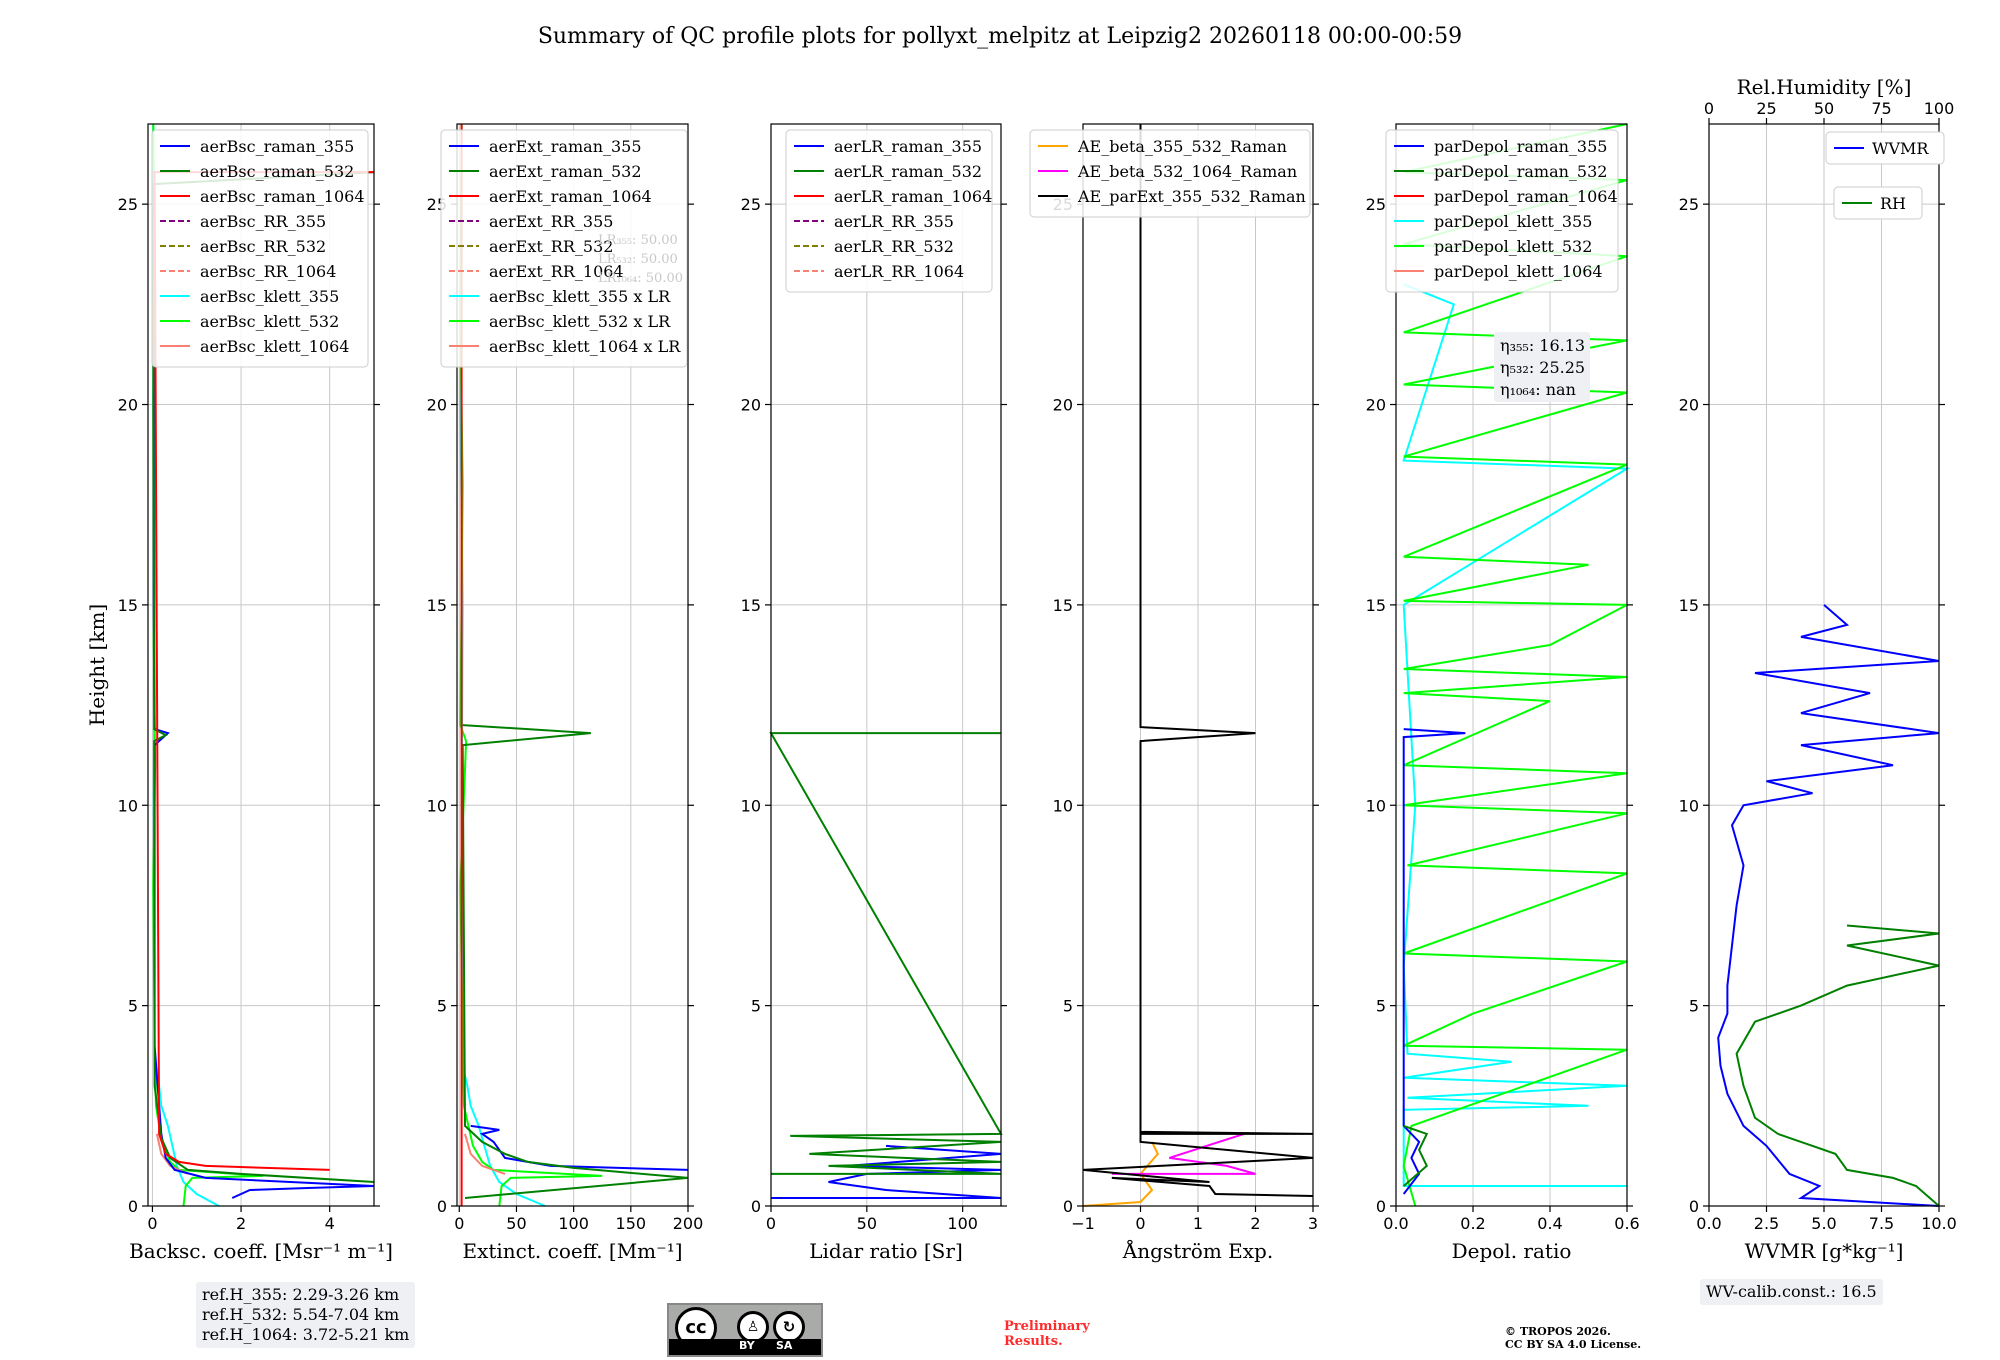 The height and width of the screenshot is (1360, 2000). Describe the element at coordinates (1198, 1223) in the screenshot. I see `x-tick-label: 1` at that location.